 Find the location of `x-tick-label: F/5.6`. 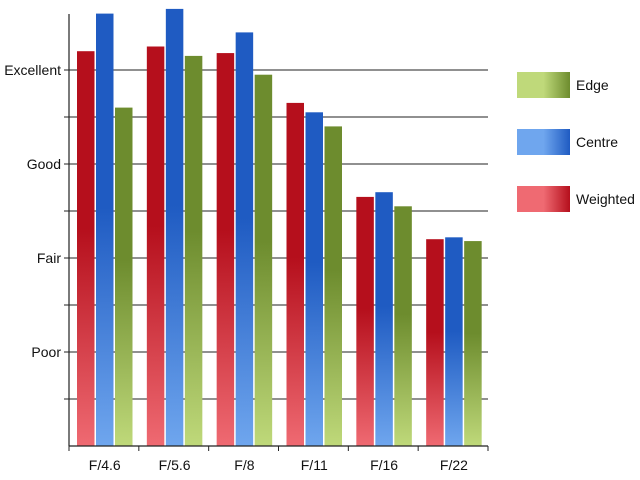

x-tick-label: F/5.6 is located at coordinates (175, 465).